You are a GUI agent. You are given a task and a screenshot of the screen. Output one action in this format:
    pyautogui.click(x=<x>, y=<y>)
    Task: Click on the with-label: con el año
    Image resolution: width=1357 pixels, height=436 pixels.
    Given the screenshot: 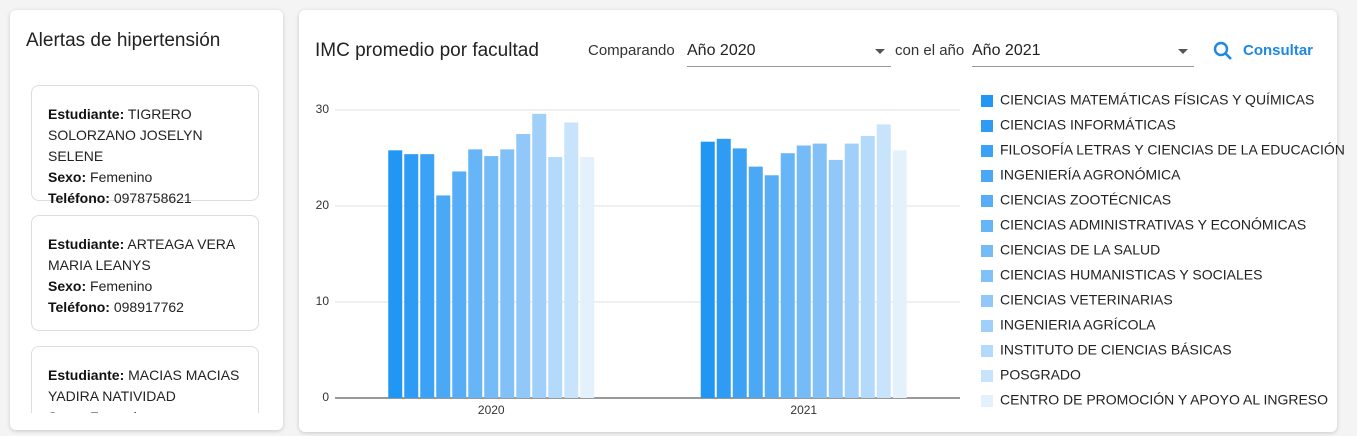 What is the action you would take?
    pyautogui.click(x=930, y=50)
    